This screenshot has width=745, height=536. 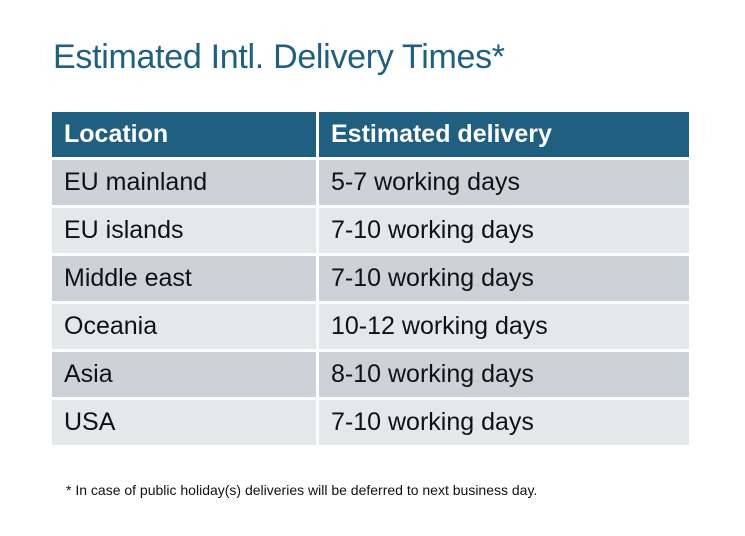 What do you see at coordinates (184, 326) in the screenshot?
I see `location-cell: Oceania` at bounding box center [184, 326].